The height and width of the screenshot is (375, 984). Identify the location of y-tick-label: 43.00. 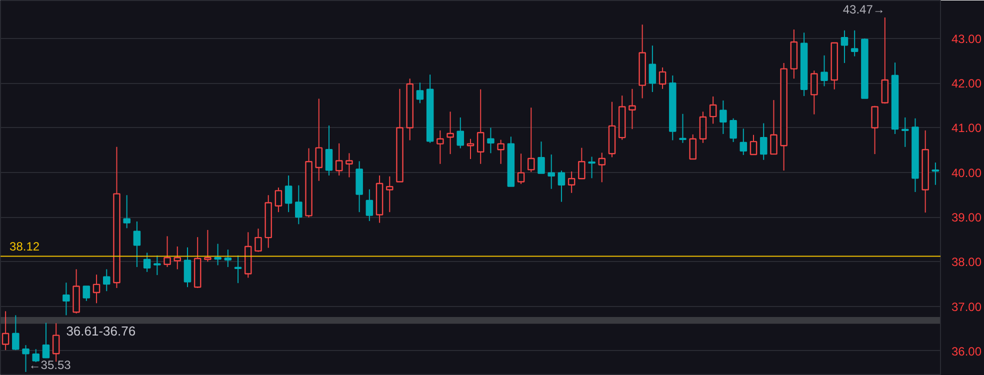
(967, 39).